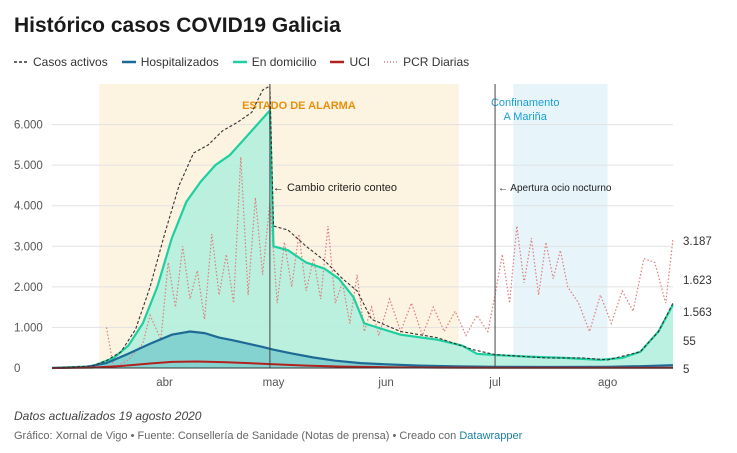  I want to click on end-value-label: 55, so click(689, 342).